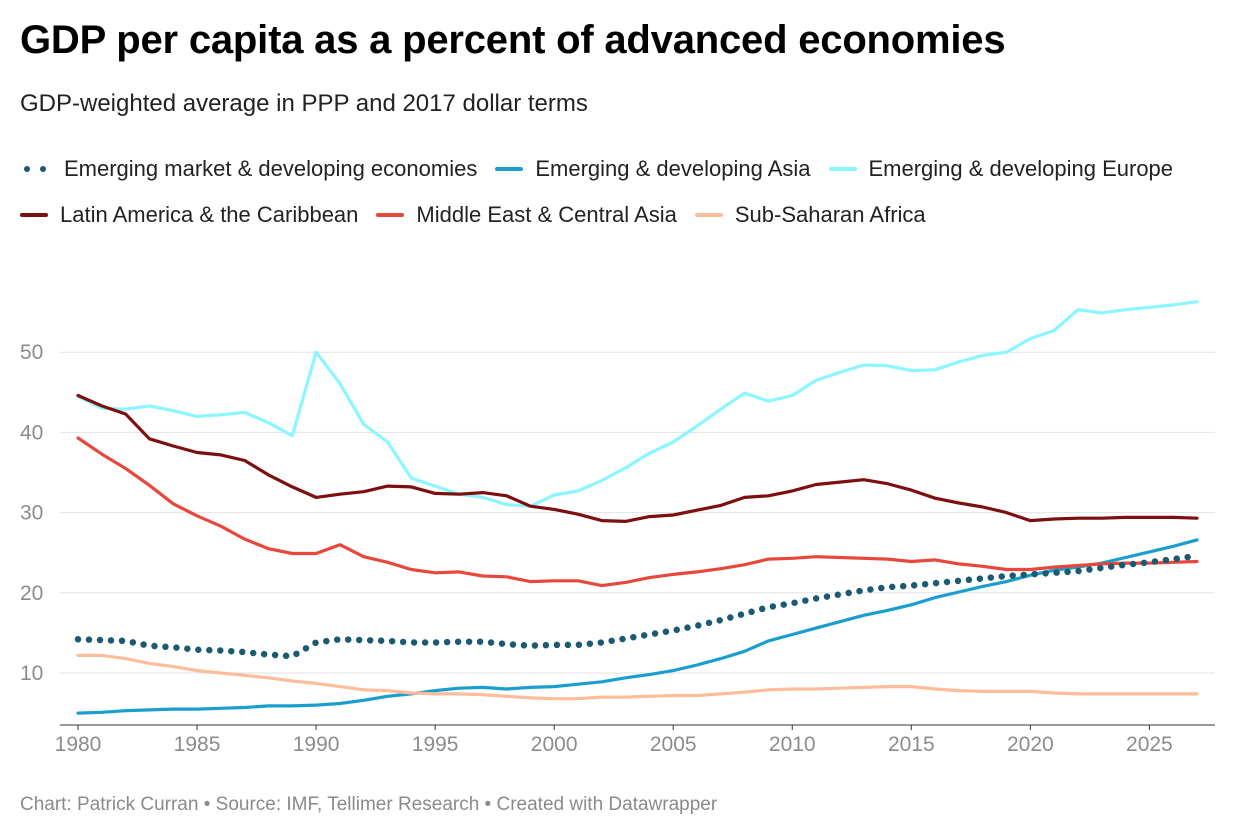  Describe the element at coordinates (31, 432) in the screenshot. I see `y-tick-label-40: 40` at that location.